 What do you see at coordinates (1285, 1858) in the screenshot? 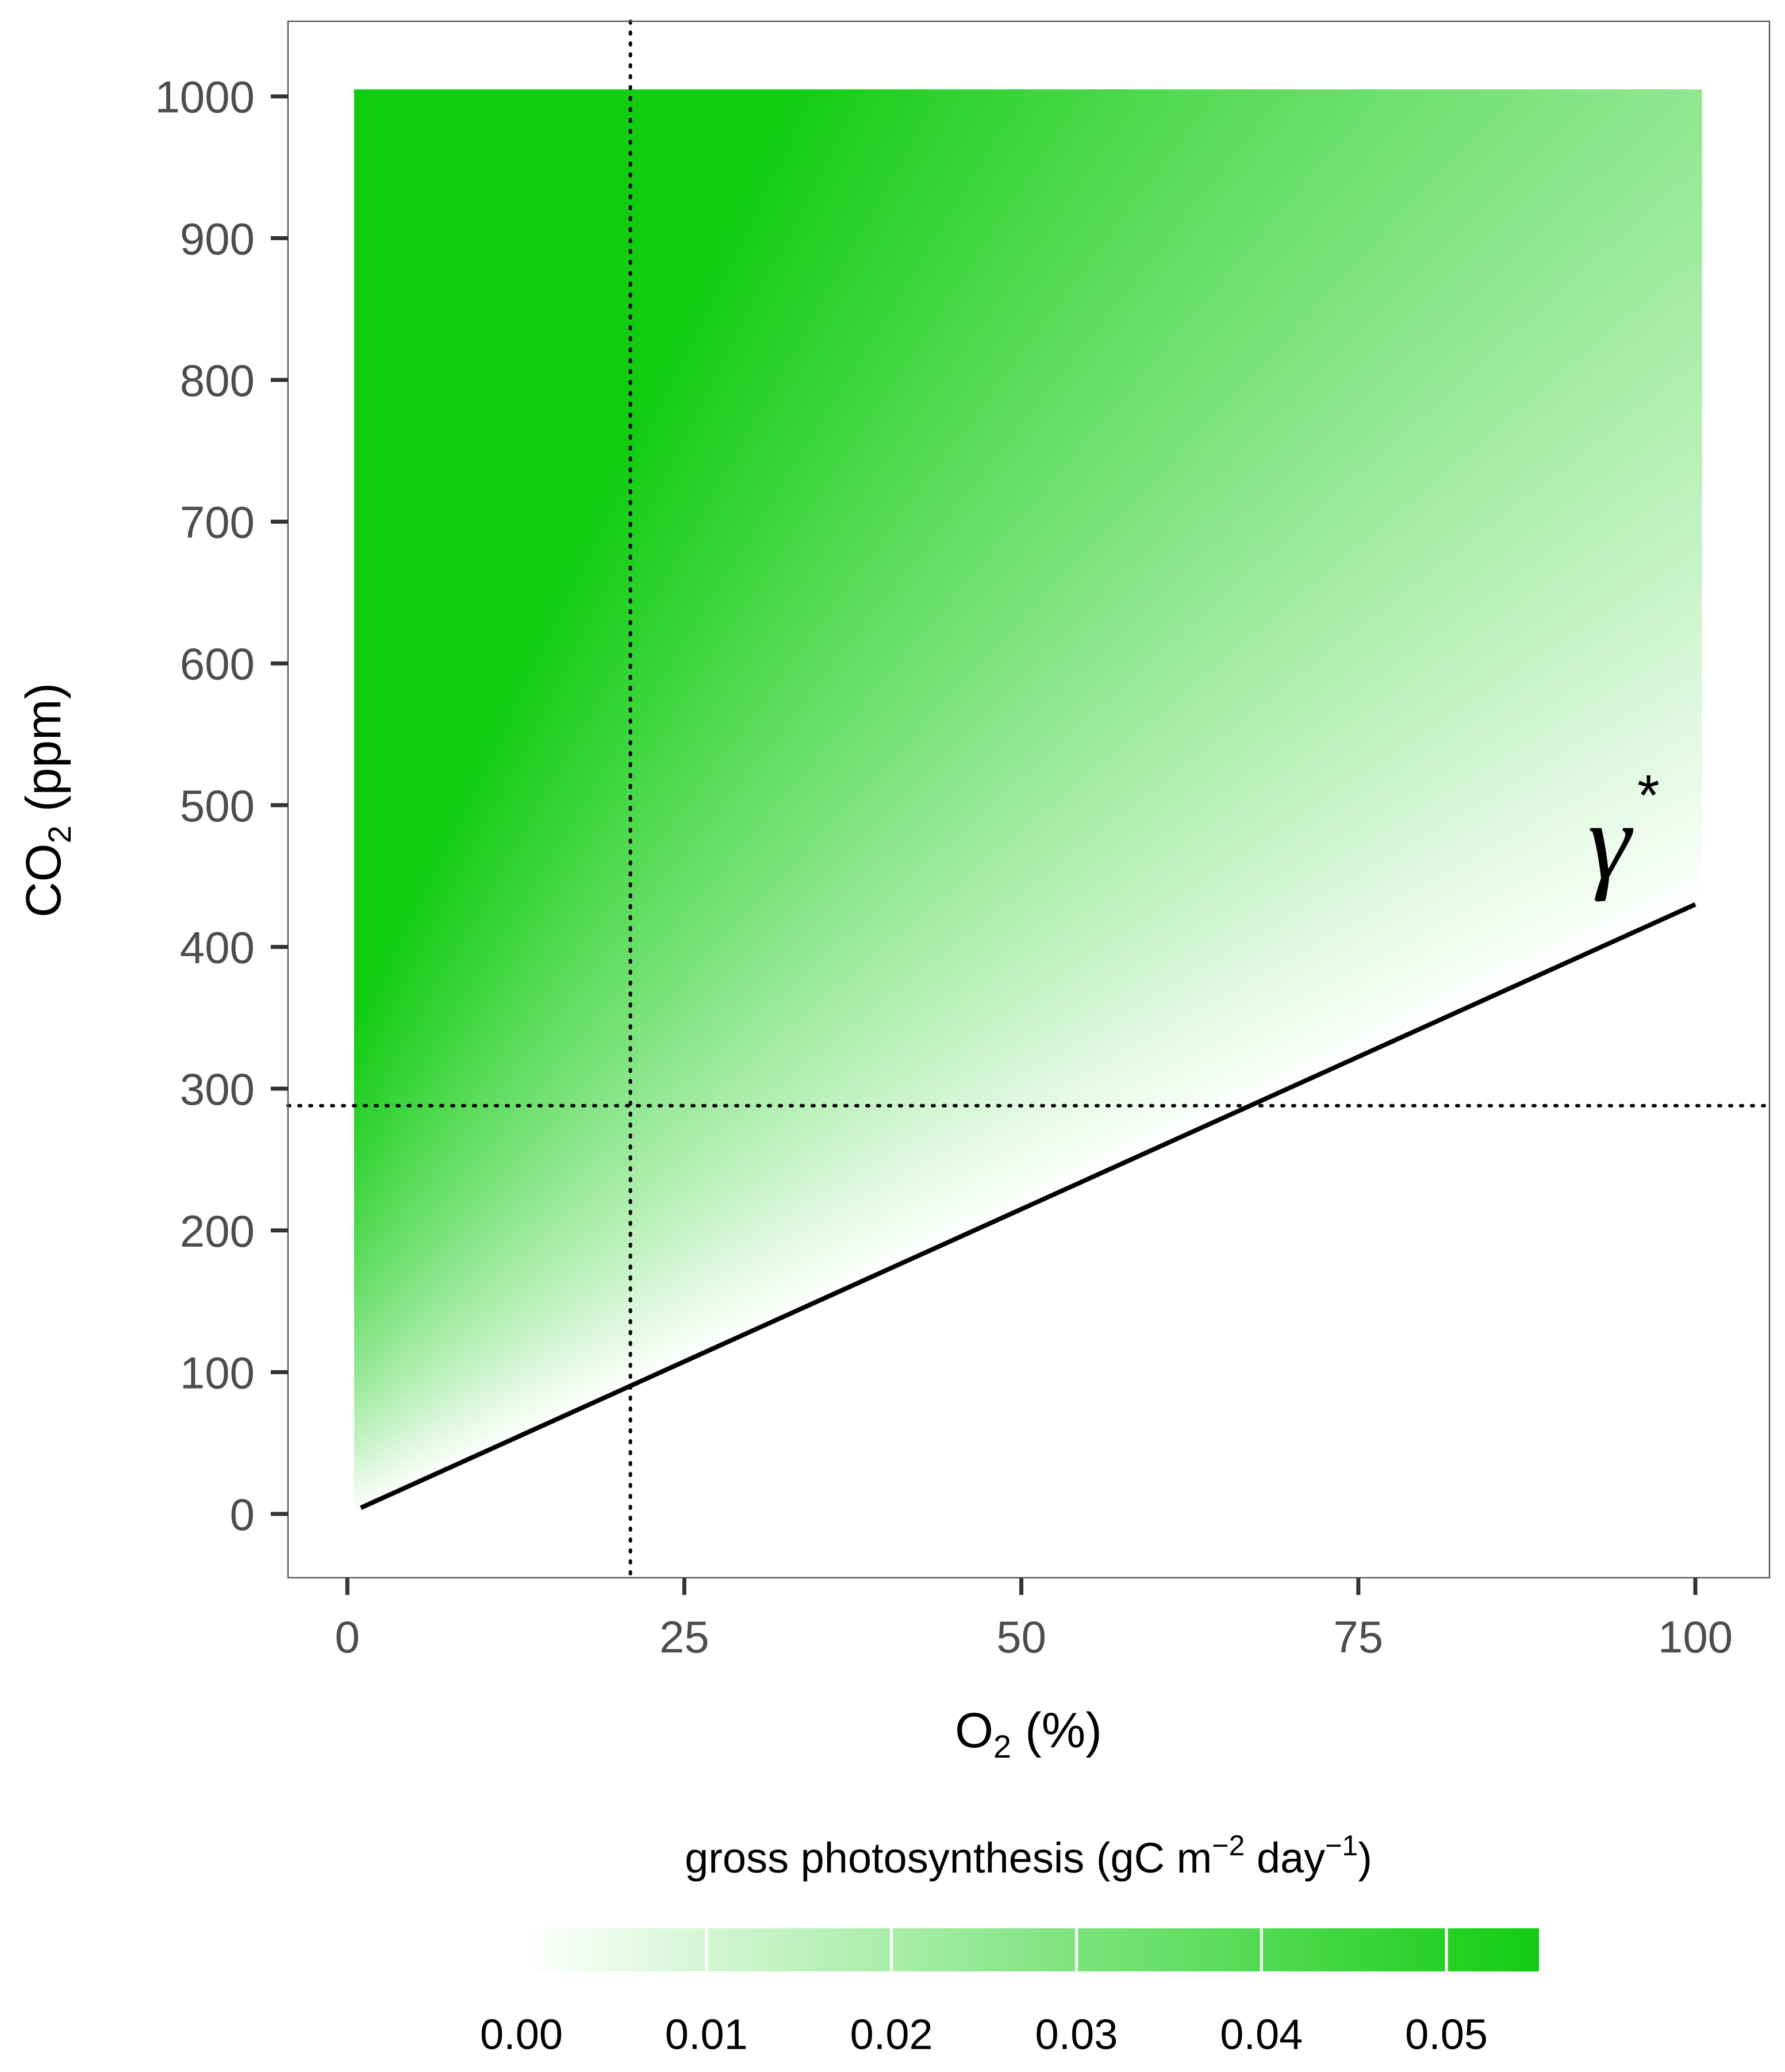
I see `legend-title-mid: day` at bounding box center [1285, 1858].